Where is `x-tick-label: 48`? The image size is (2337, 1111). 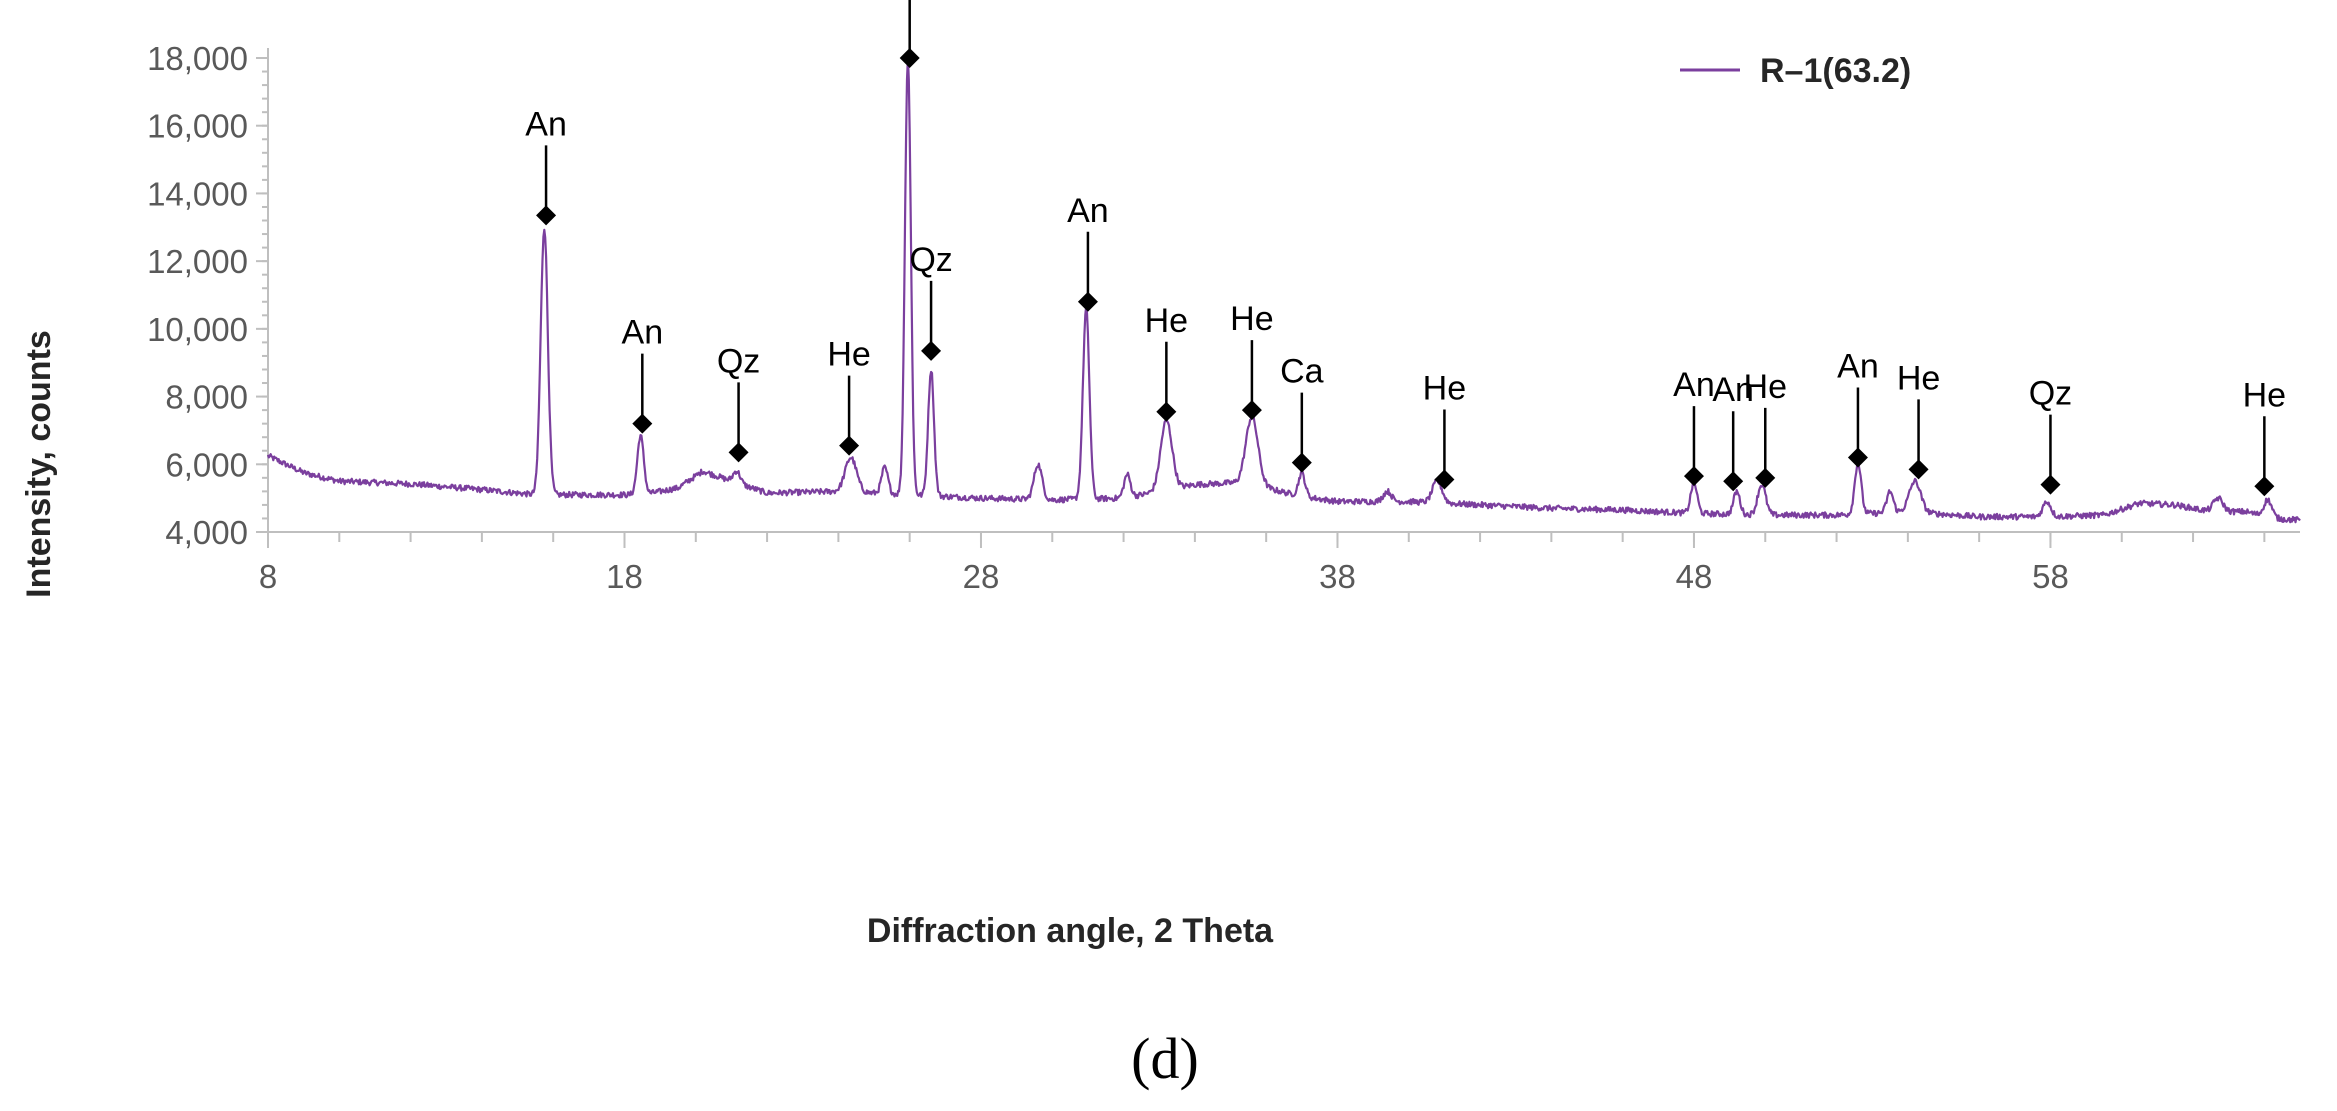
x-tick-label: 48 is located at coordinates (1694, 576).